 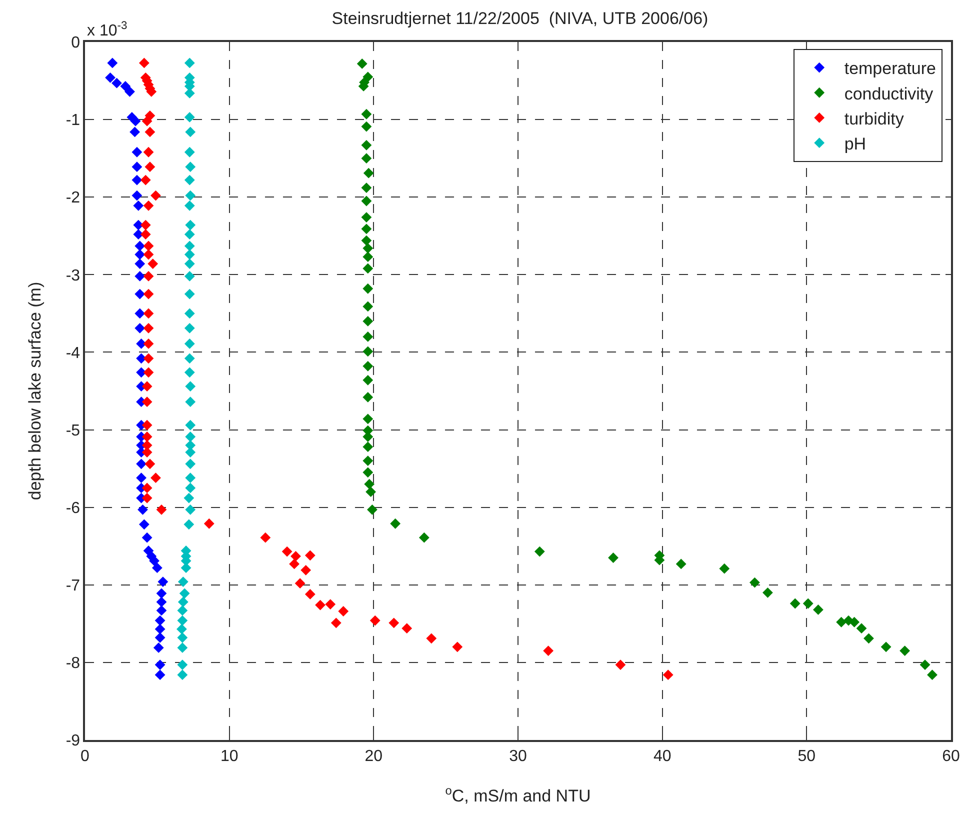 I want to click on y-tick-label: -9, so click(x=73, y=741).